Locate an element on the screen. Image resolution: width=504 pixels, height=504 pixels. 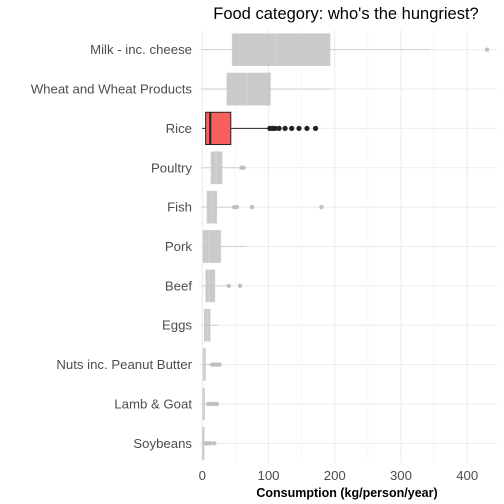
category-label: Poultry is located at coordinates (171, 167).